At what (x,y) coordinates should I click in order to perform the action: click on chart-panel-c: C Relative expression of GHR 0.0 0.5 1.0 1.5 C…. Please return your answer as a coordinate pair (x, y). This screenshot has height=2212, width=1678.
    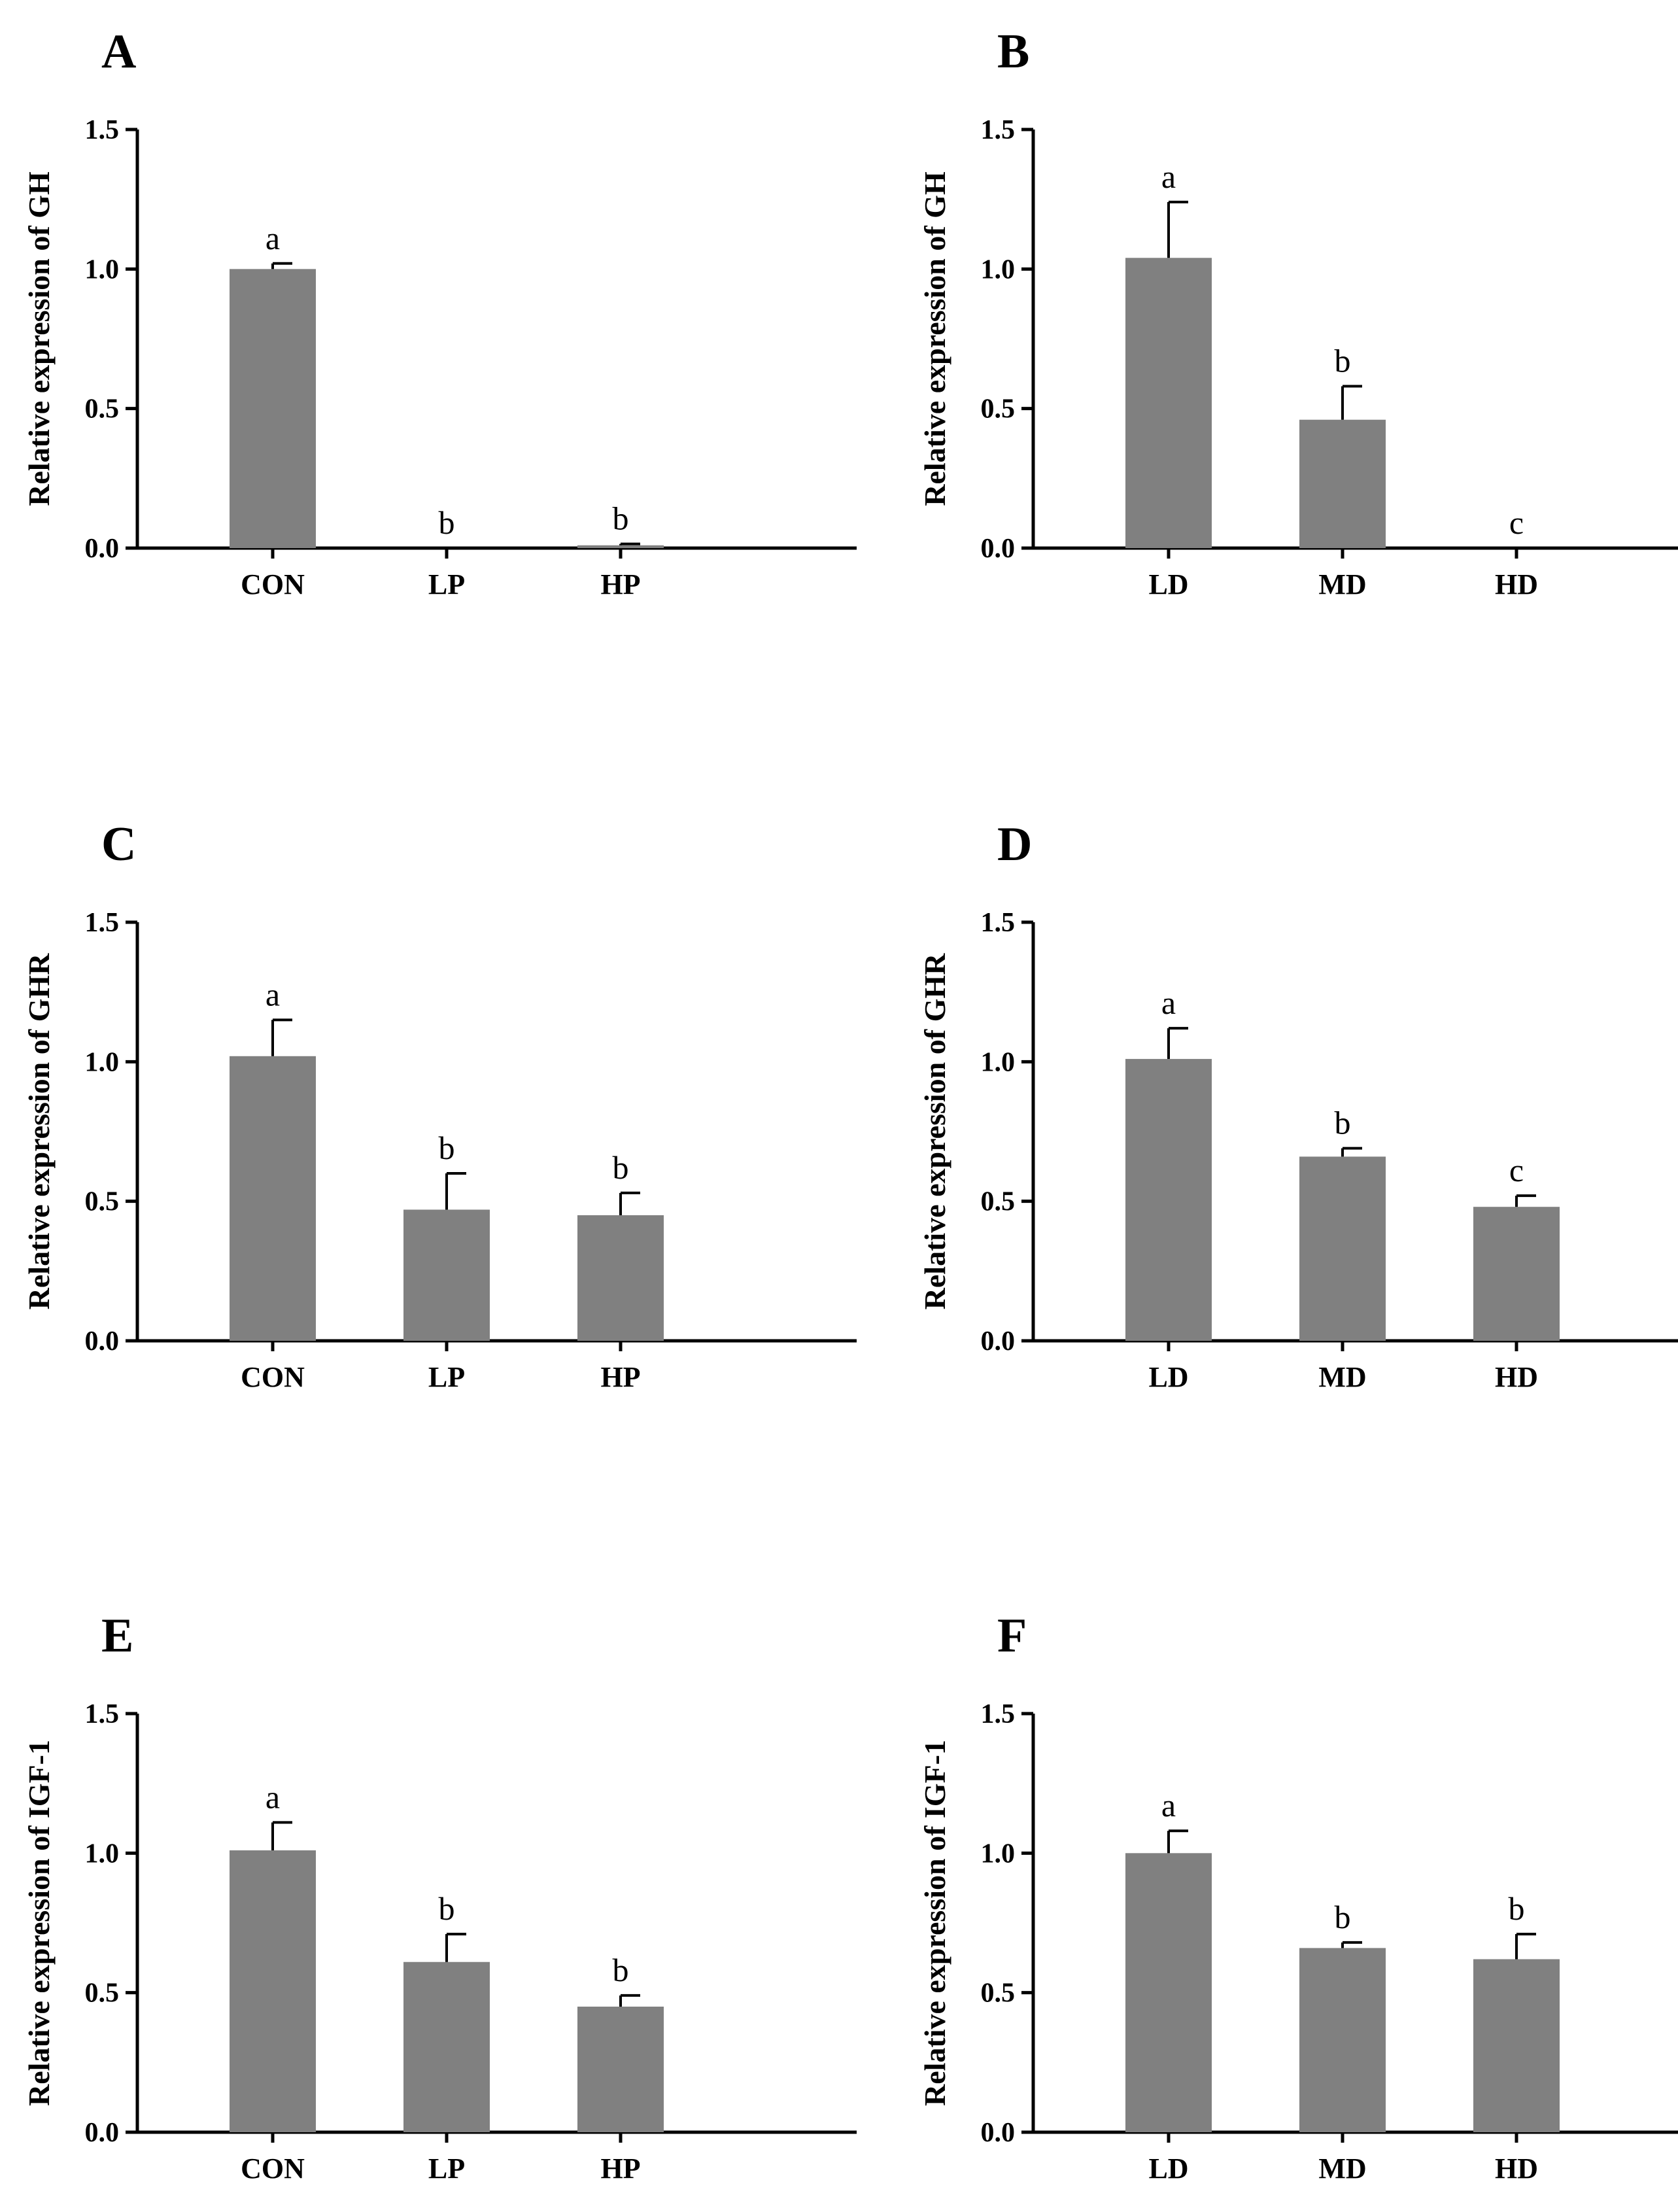
    Looking at the image, I should click on (440, 1105).